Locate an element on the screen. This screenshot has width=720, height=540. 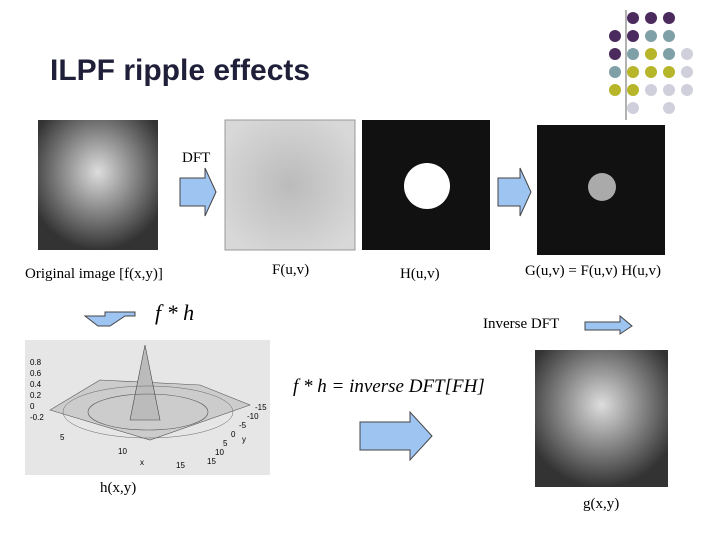
plot-tick: -15 is located at coordinates (261, 407).